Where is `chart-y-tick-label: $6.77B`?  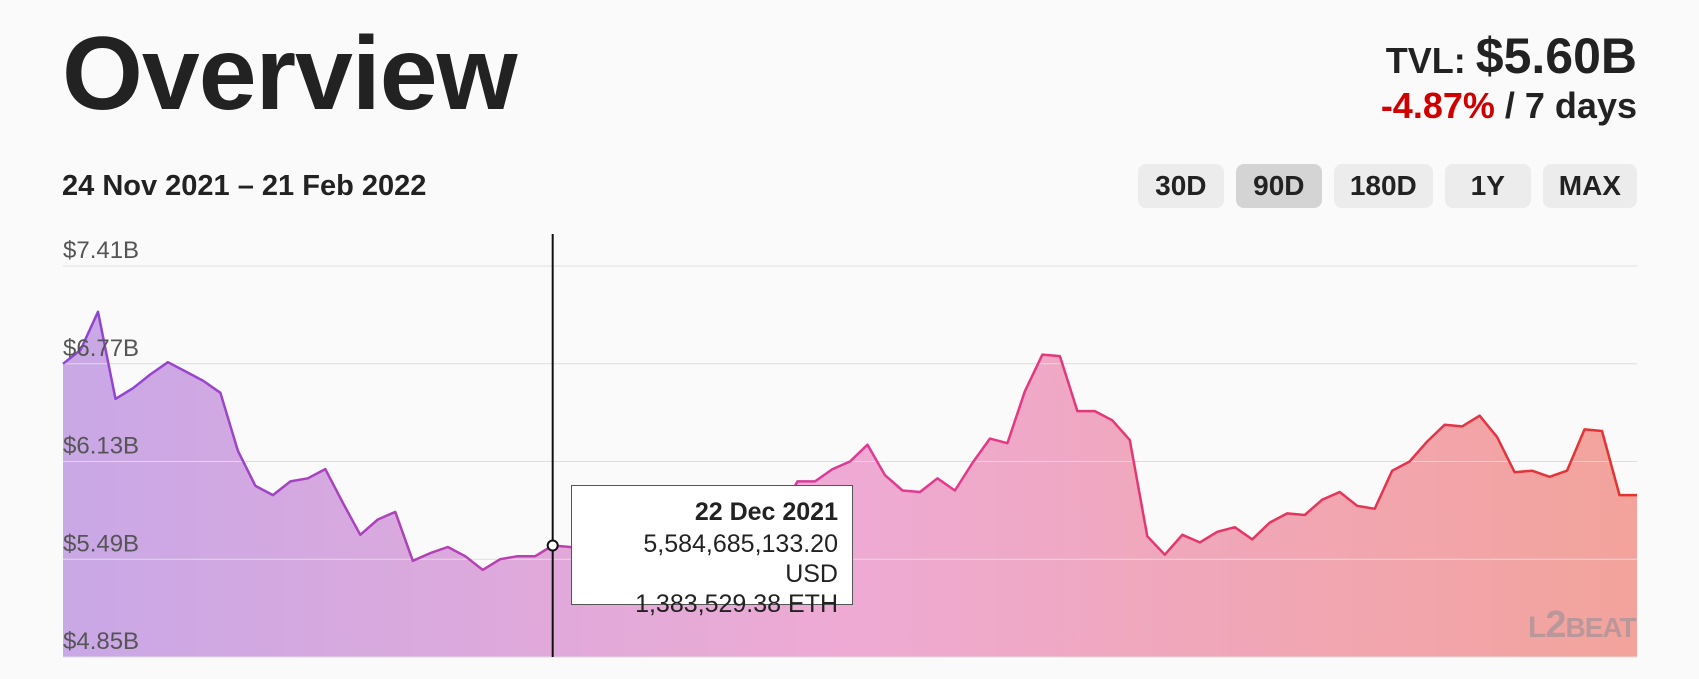 chart-y-tick-label: $6.77B is located at coordinates (101, 348).